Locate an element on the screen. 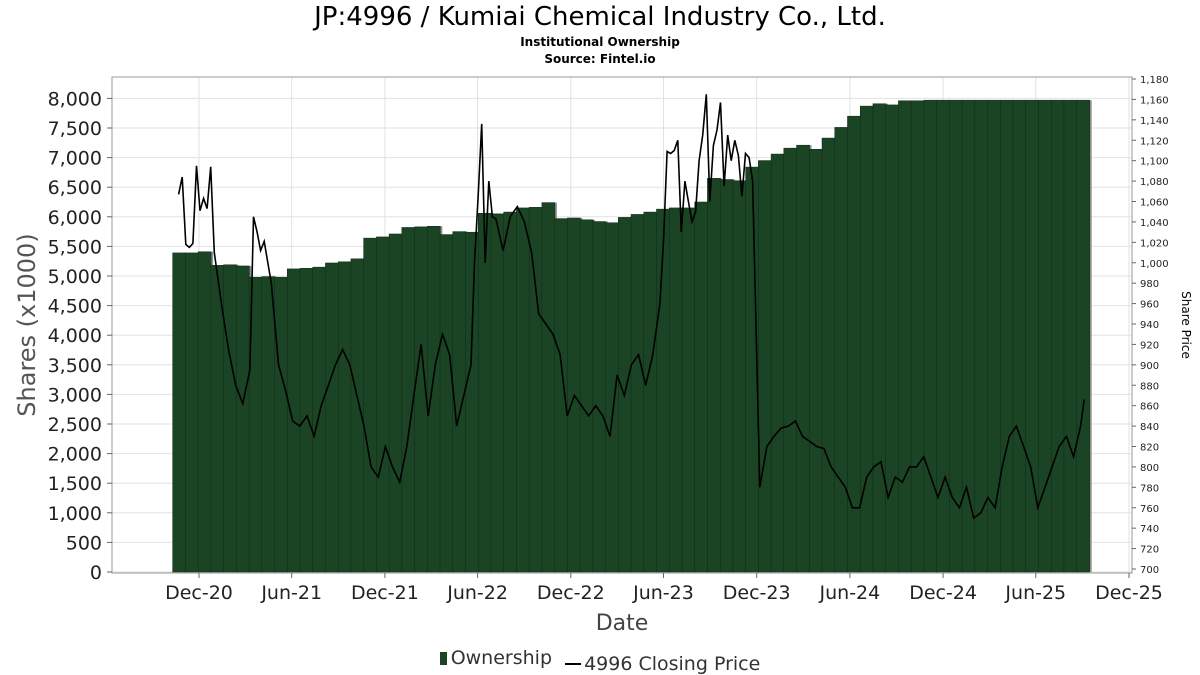 Image resolution: width=1200 pixels, height=675 pixels. x-tick-label: Jun-25 is located at coordinates (1035, 593).